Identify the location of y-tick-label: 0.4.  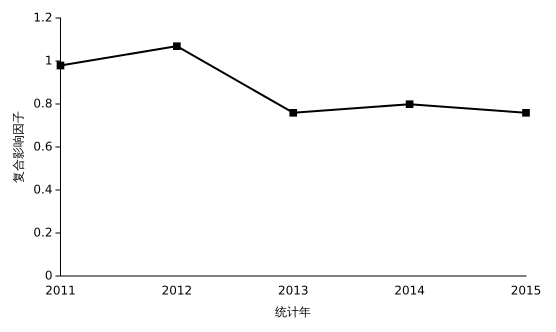
(42, 189).